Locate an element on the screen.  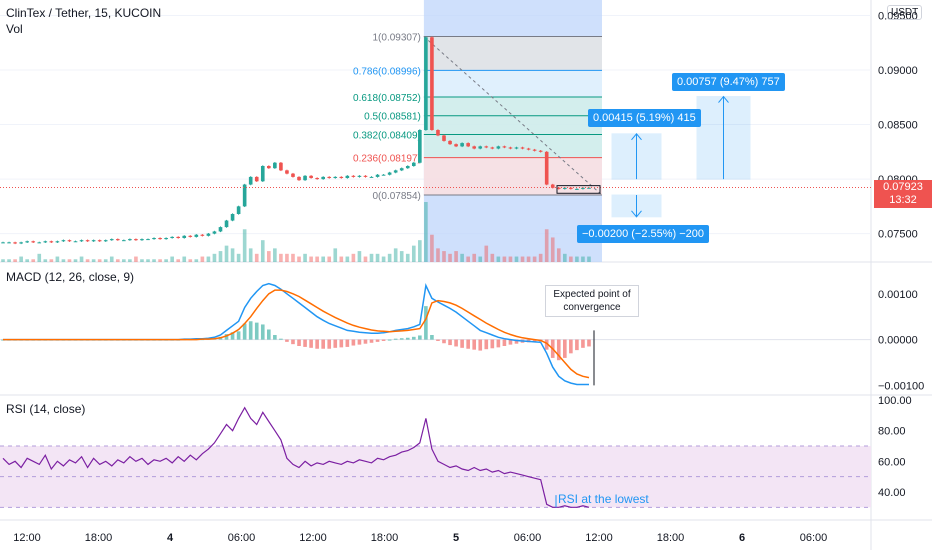
fib-level-label: 0.236(0.08197) is located at coordinates (387, 159).